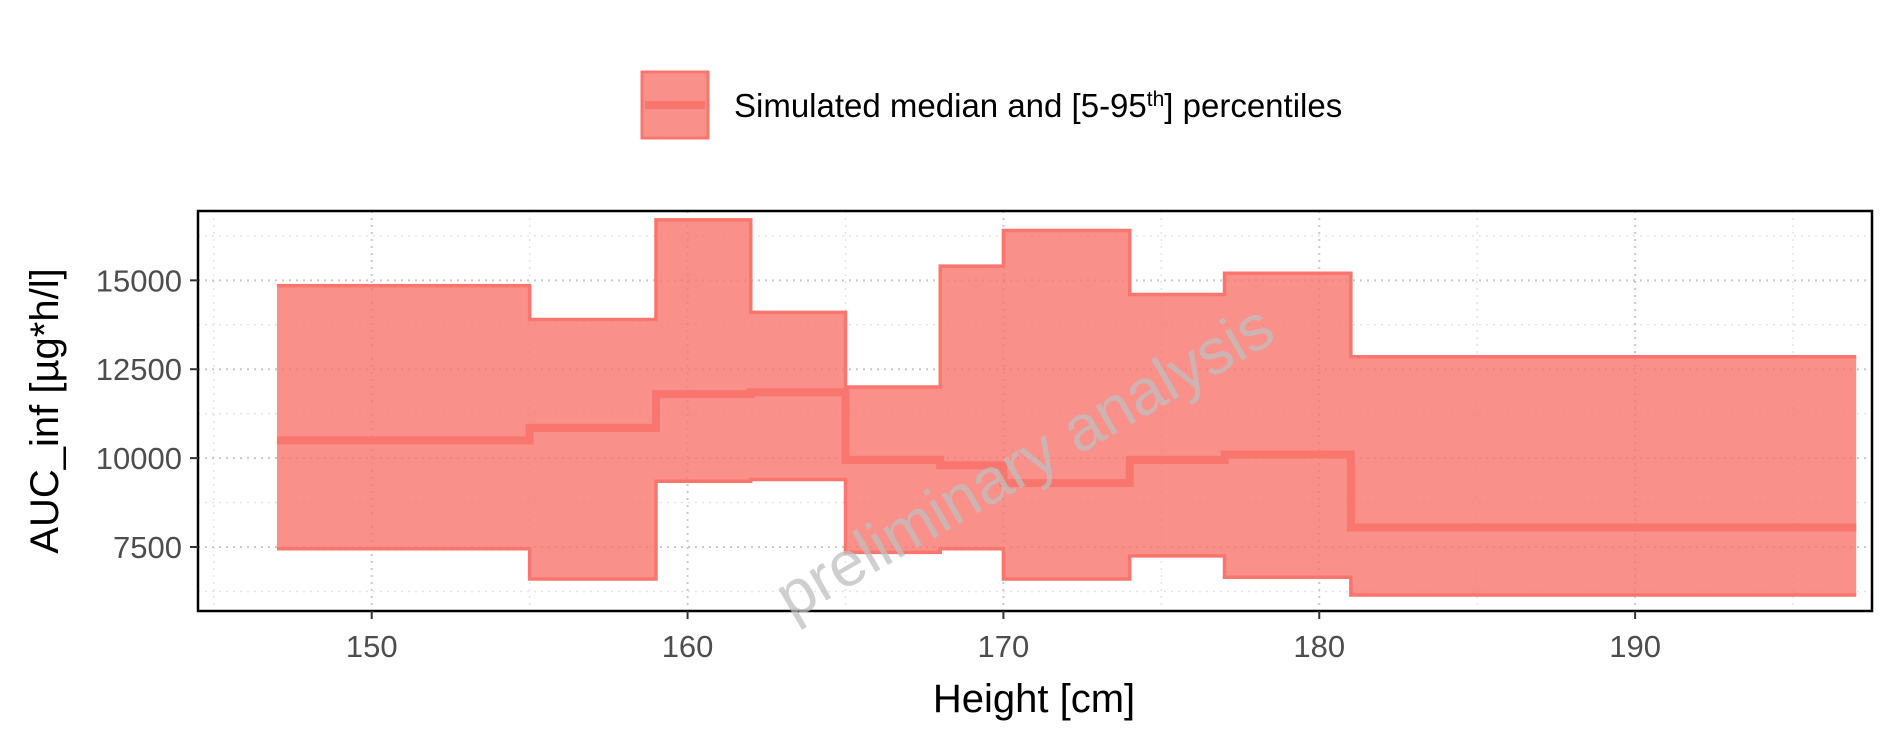  I want to click on x-tick-label: 180, so click(1319, 646).